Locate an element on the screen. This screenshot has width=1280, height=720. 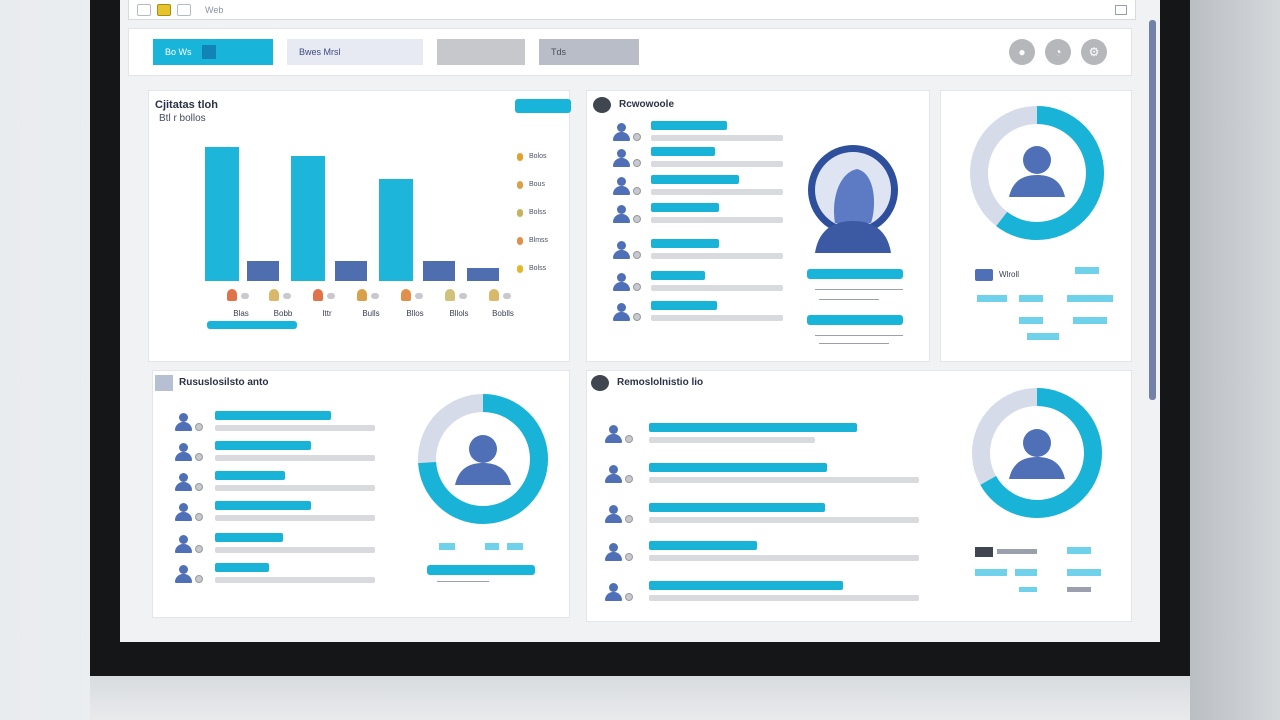
monitor-stand is located at coordinates (640, 698).